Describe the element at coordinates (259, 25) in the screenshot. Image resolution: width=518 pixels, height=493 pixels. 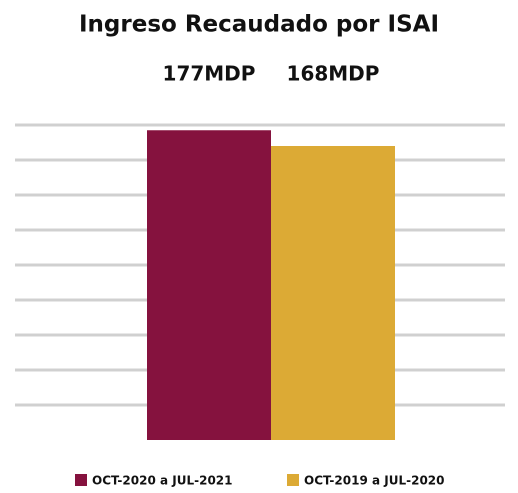
I see `chart-title: Ingreso Recaudado por ISAI` at that location.